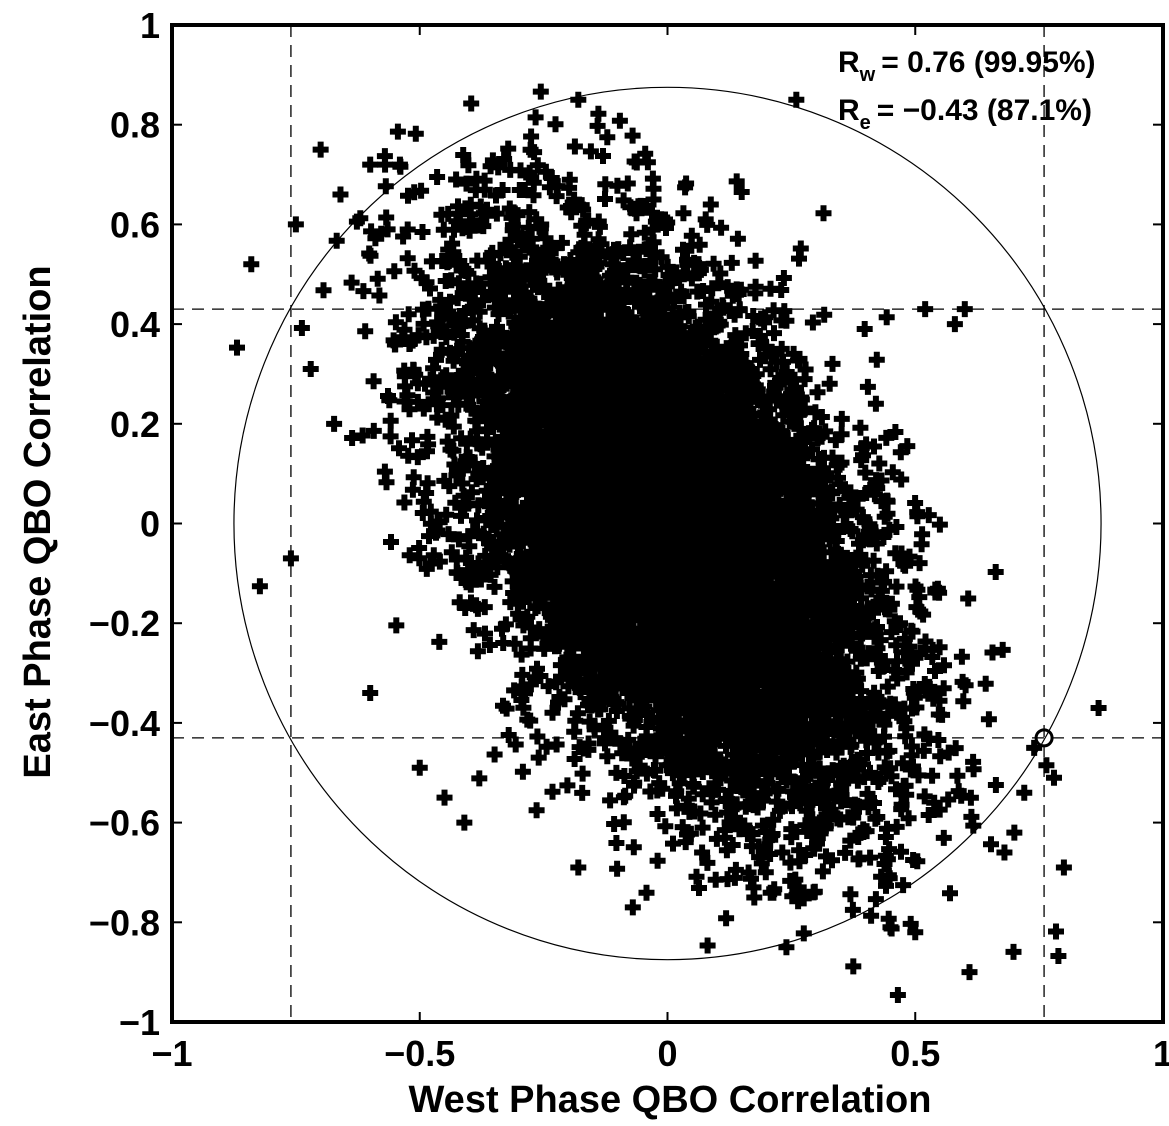  Describe the element at coordinates (849, 62) in the screenshot. I see `annotation-rw-main: R` at that location.